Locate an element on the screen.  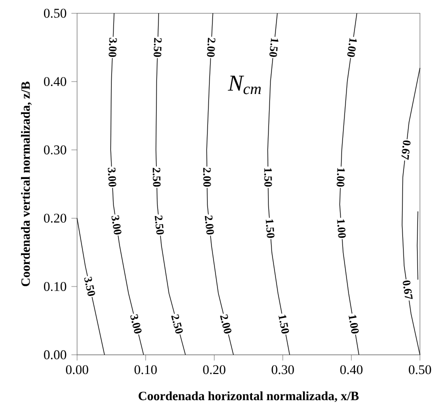
x-tick-label: 0.30 is located at coordinates (283, 369).